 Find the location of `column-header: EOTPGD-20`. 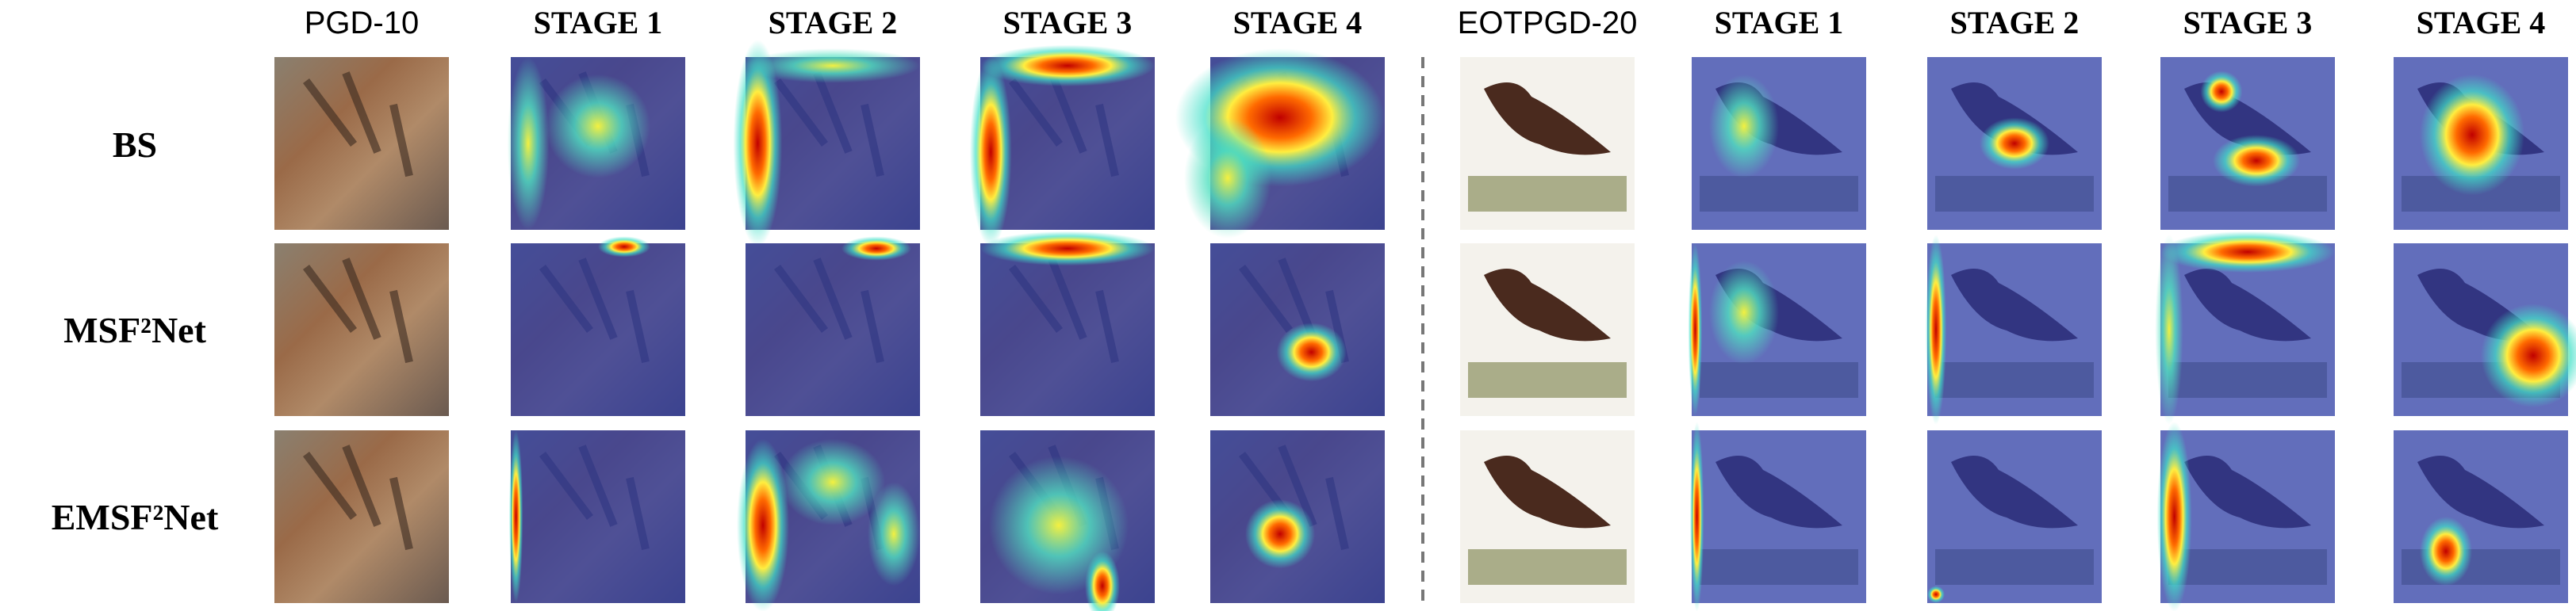

column-header: EOTPGD-20 is located at coordinates (1548, 23).